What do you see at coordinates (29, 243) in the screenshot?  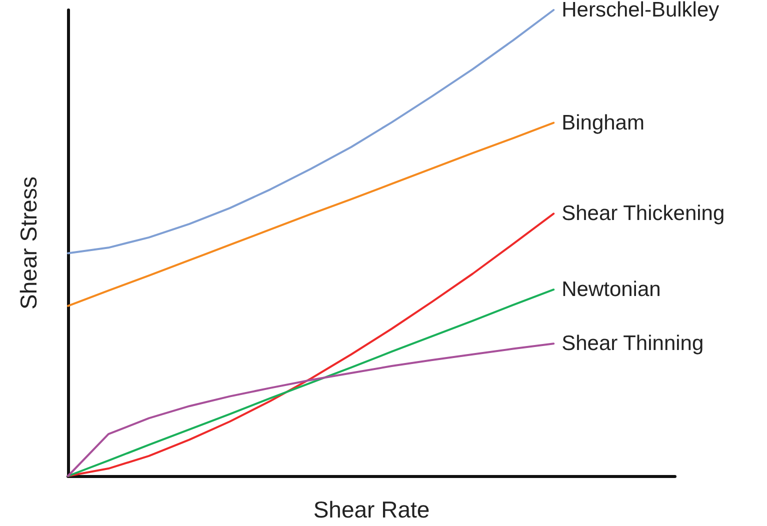 I see `y-axis-title: Shear Stress` at bounding box center [29, 243].